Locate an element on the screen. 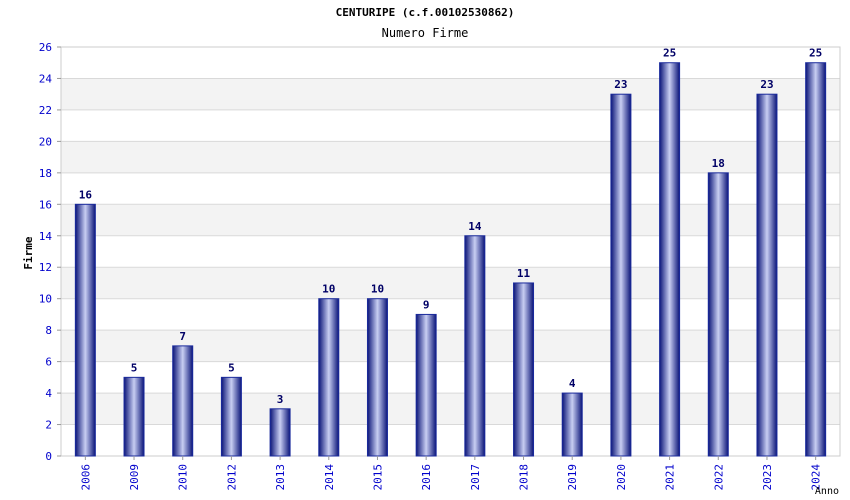 Image resolution: width=850 pixels, height=500 pixels. value-label-2020: 23 is located at coordinates (620, 84).